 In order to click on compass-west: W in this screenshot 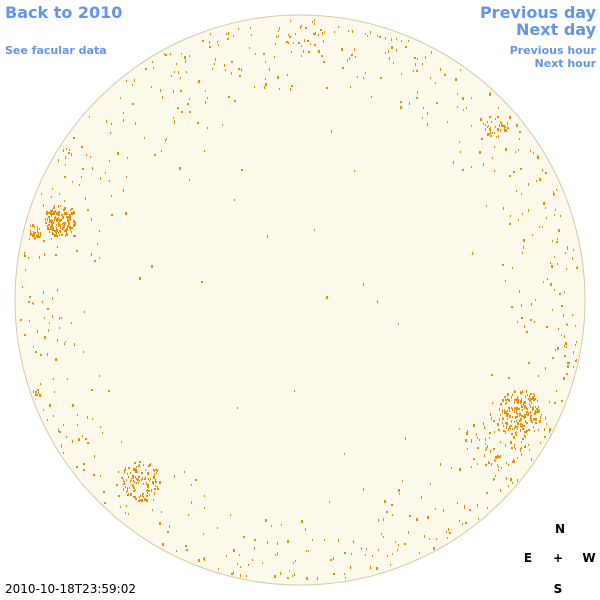, I will do `click(589, 558)`.